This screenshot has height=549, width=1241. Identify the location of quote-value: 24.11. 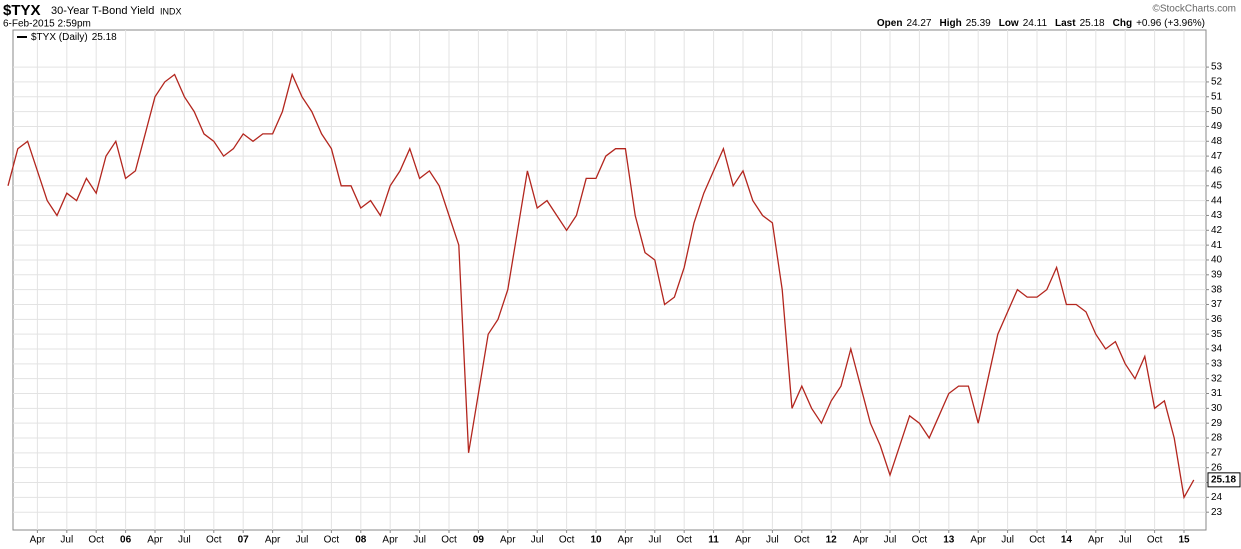
(1035, 23).